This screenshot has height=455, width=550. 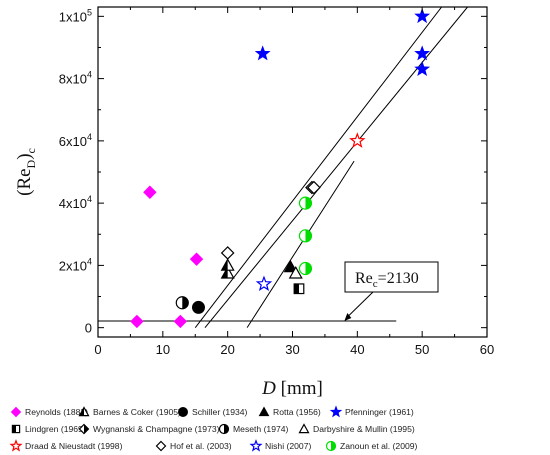 What do you see at coordinates (55, 429) in the screenshot?
I see `legend-entry: Lindgren (1969)` at bounding box center [55, 429].